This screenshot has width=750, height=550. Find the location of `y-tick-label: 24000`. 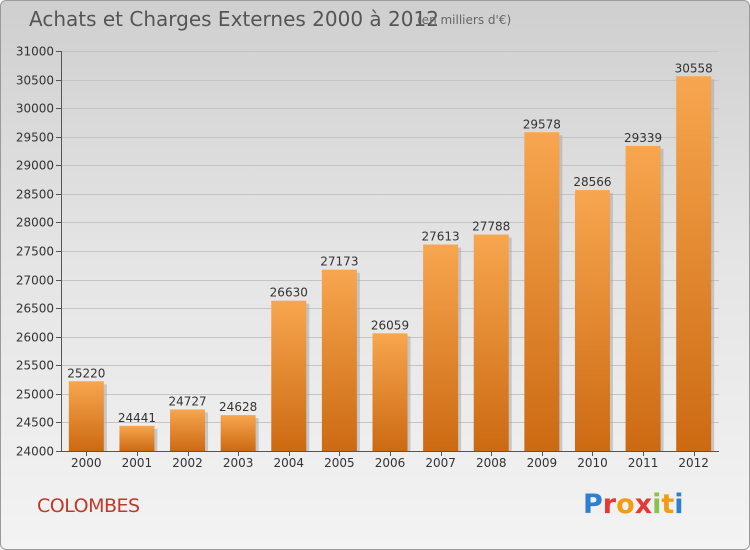

y-tick-label: 24000 is located at coordinates (35, 452).